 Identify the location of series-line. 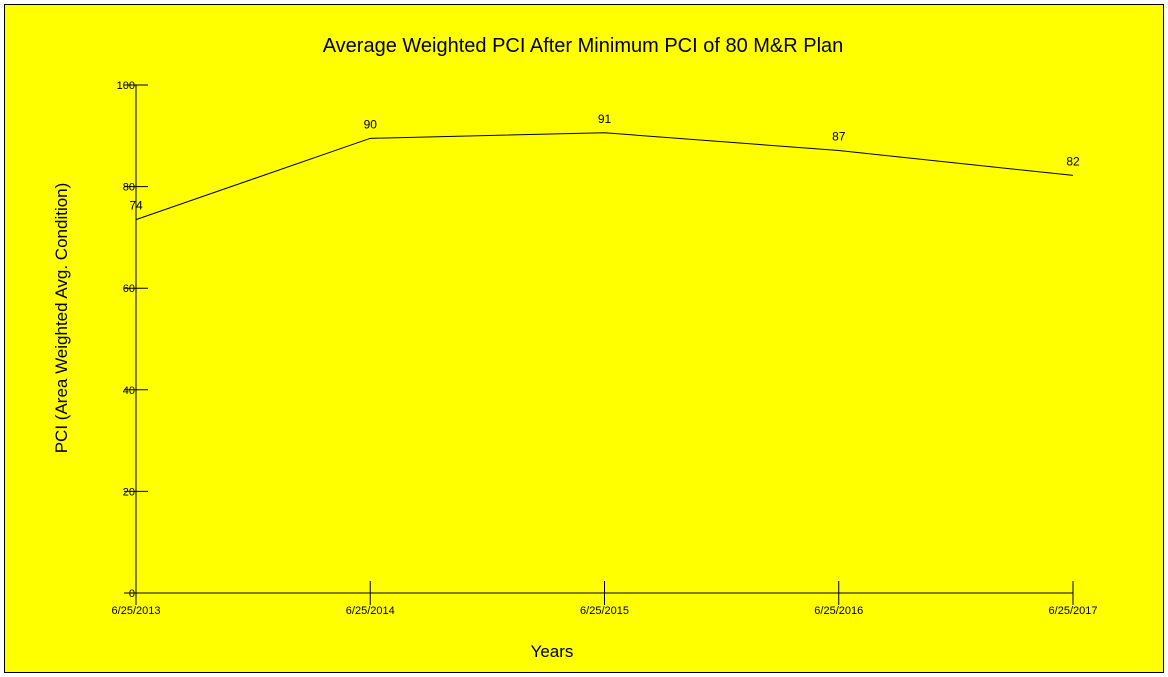
(604, 176).